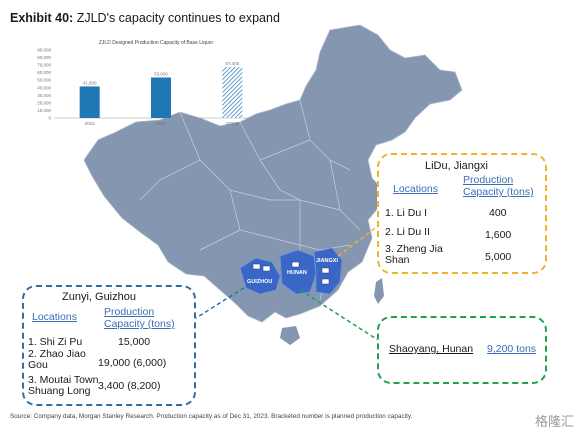 The height and width of the screenshot is (434, 582). What do you see at coordinates (178, 18) in the screenshot?
I see `exhibit-caption: ZJLD's capacity continues to expand` at bounding box center [178, 18].